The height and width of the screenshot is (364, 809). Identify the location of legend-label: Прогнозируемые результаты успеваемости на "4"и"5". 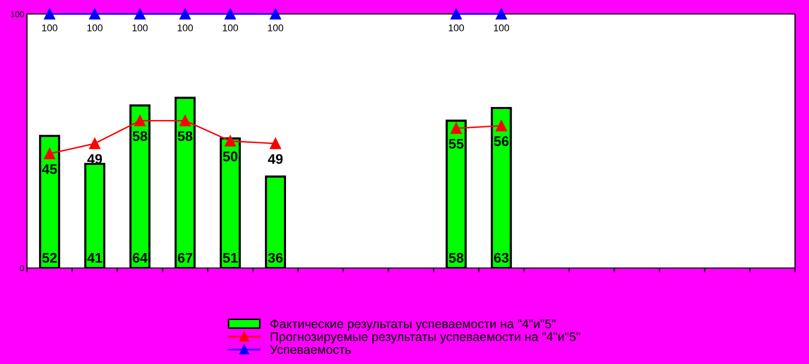
(425, 338).